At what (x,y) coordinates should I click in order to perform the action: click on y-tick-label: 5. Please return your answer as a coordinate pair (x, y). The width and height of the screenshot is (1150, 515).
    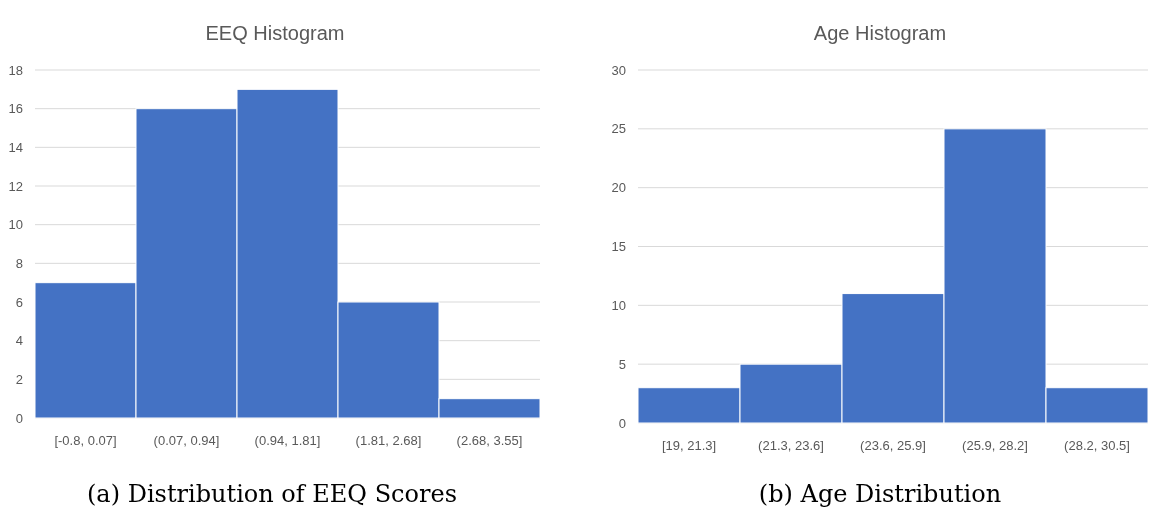
    Looking at the image, I should click on (622, 364).